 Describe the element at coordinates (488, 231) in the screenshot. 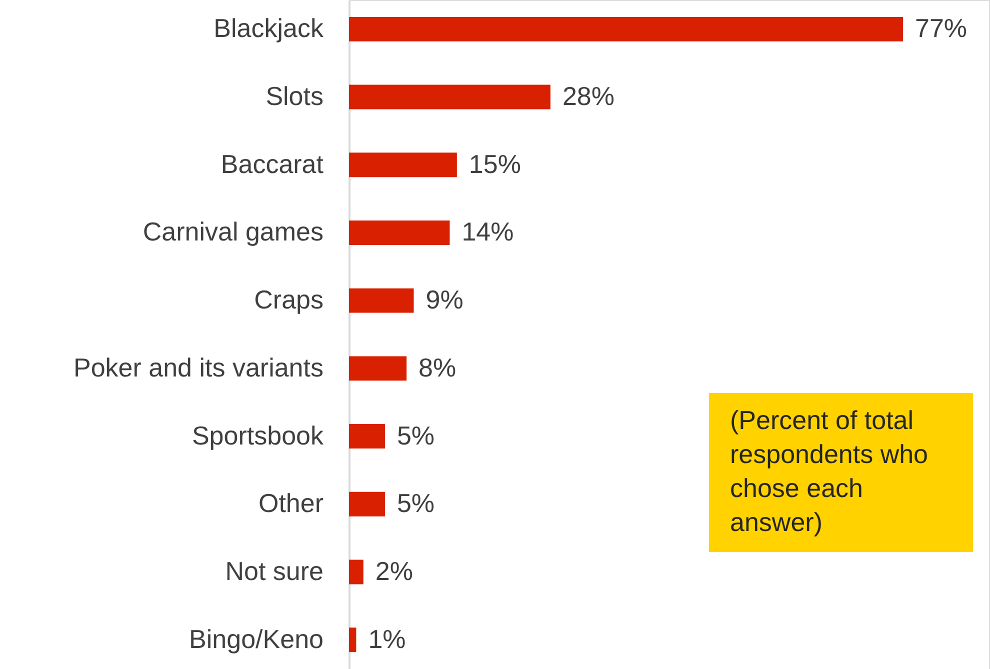

I see `data-label: 14%` at that location.